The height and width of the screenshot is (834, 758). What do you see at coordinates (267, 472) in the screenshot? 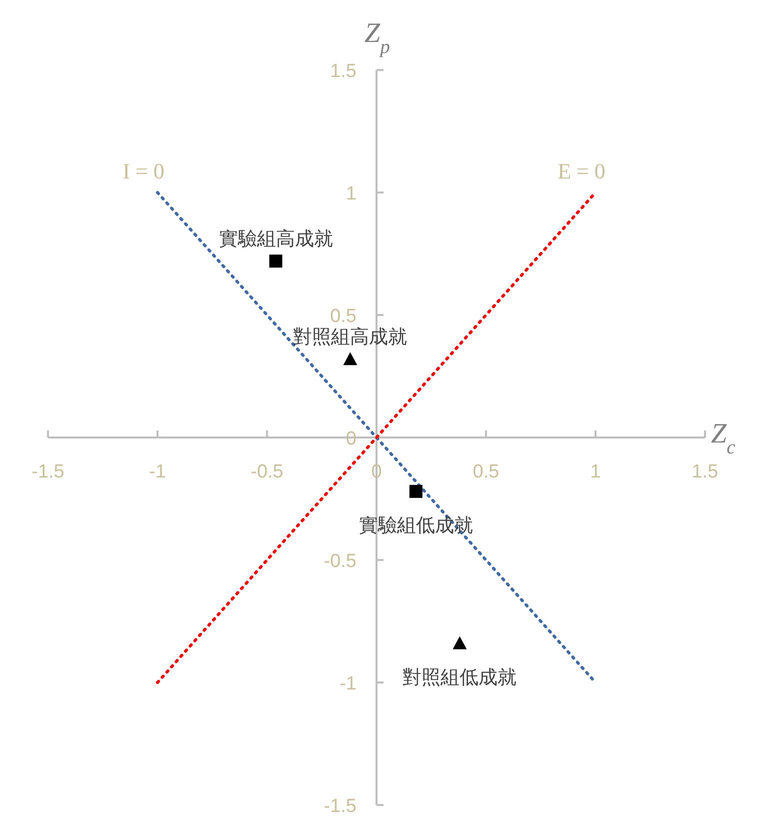
I see `x-tick-label: -0.5` at bounding box center [267, 472].